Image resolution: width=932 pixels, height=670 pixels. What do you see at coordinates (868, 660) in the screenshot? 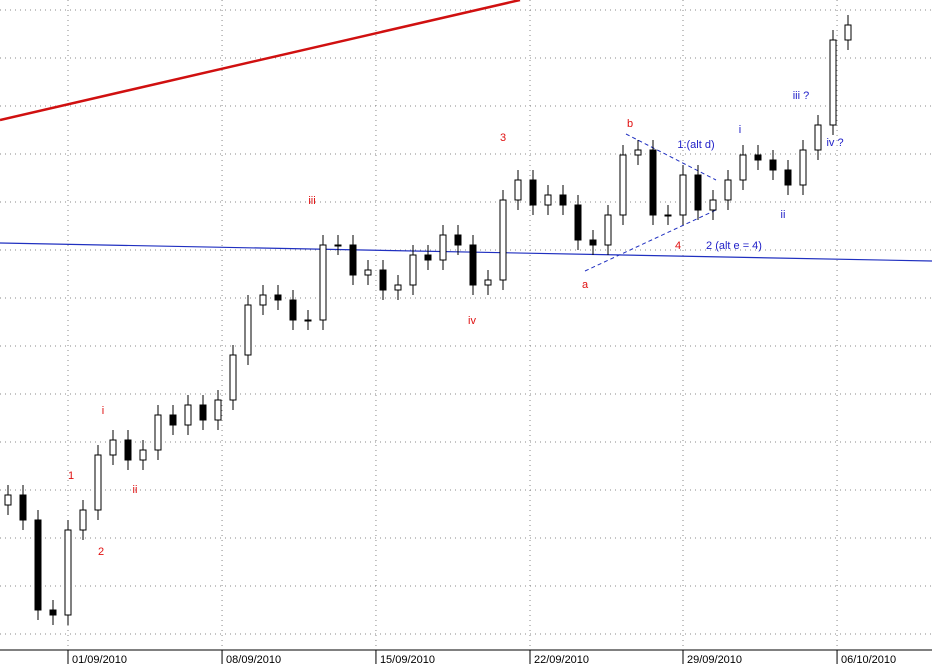
I see `x-tick-label: 06/10/2010` at bounding box center [868, 660].